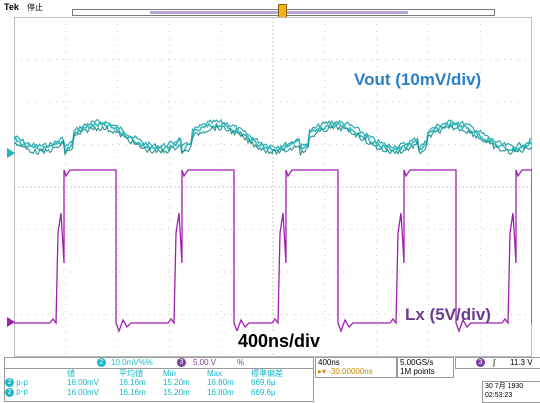  I want to click on header-cell: 値, so click(71, 373).